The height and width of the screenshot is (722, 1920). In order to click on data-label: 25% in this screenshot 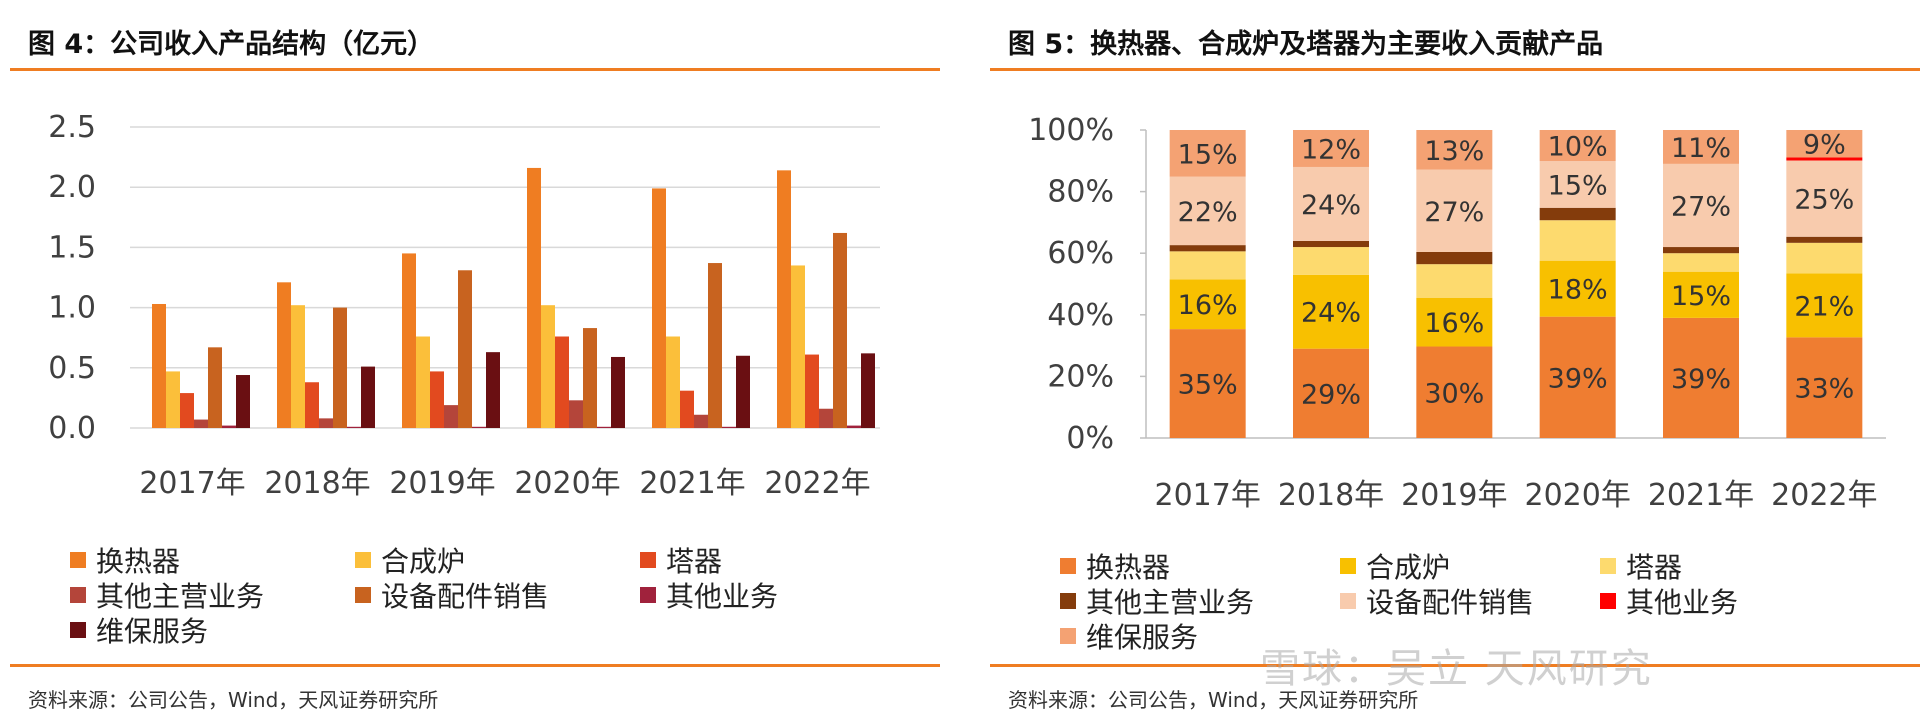, I will do `click(1824, 200)`.